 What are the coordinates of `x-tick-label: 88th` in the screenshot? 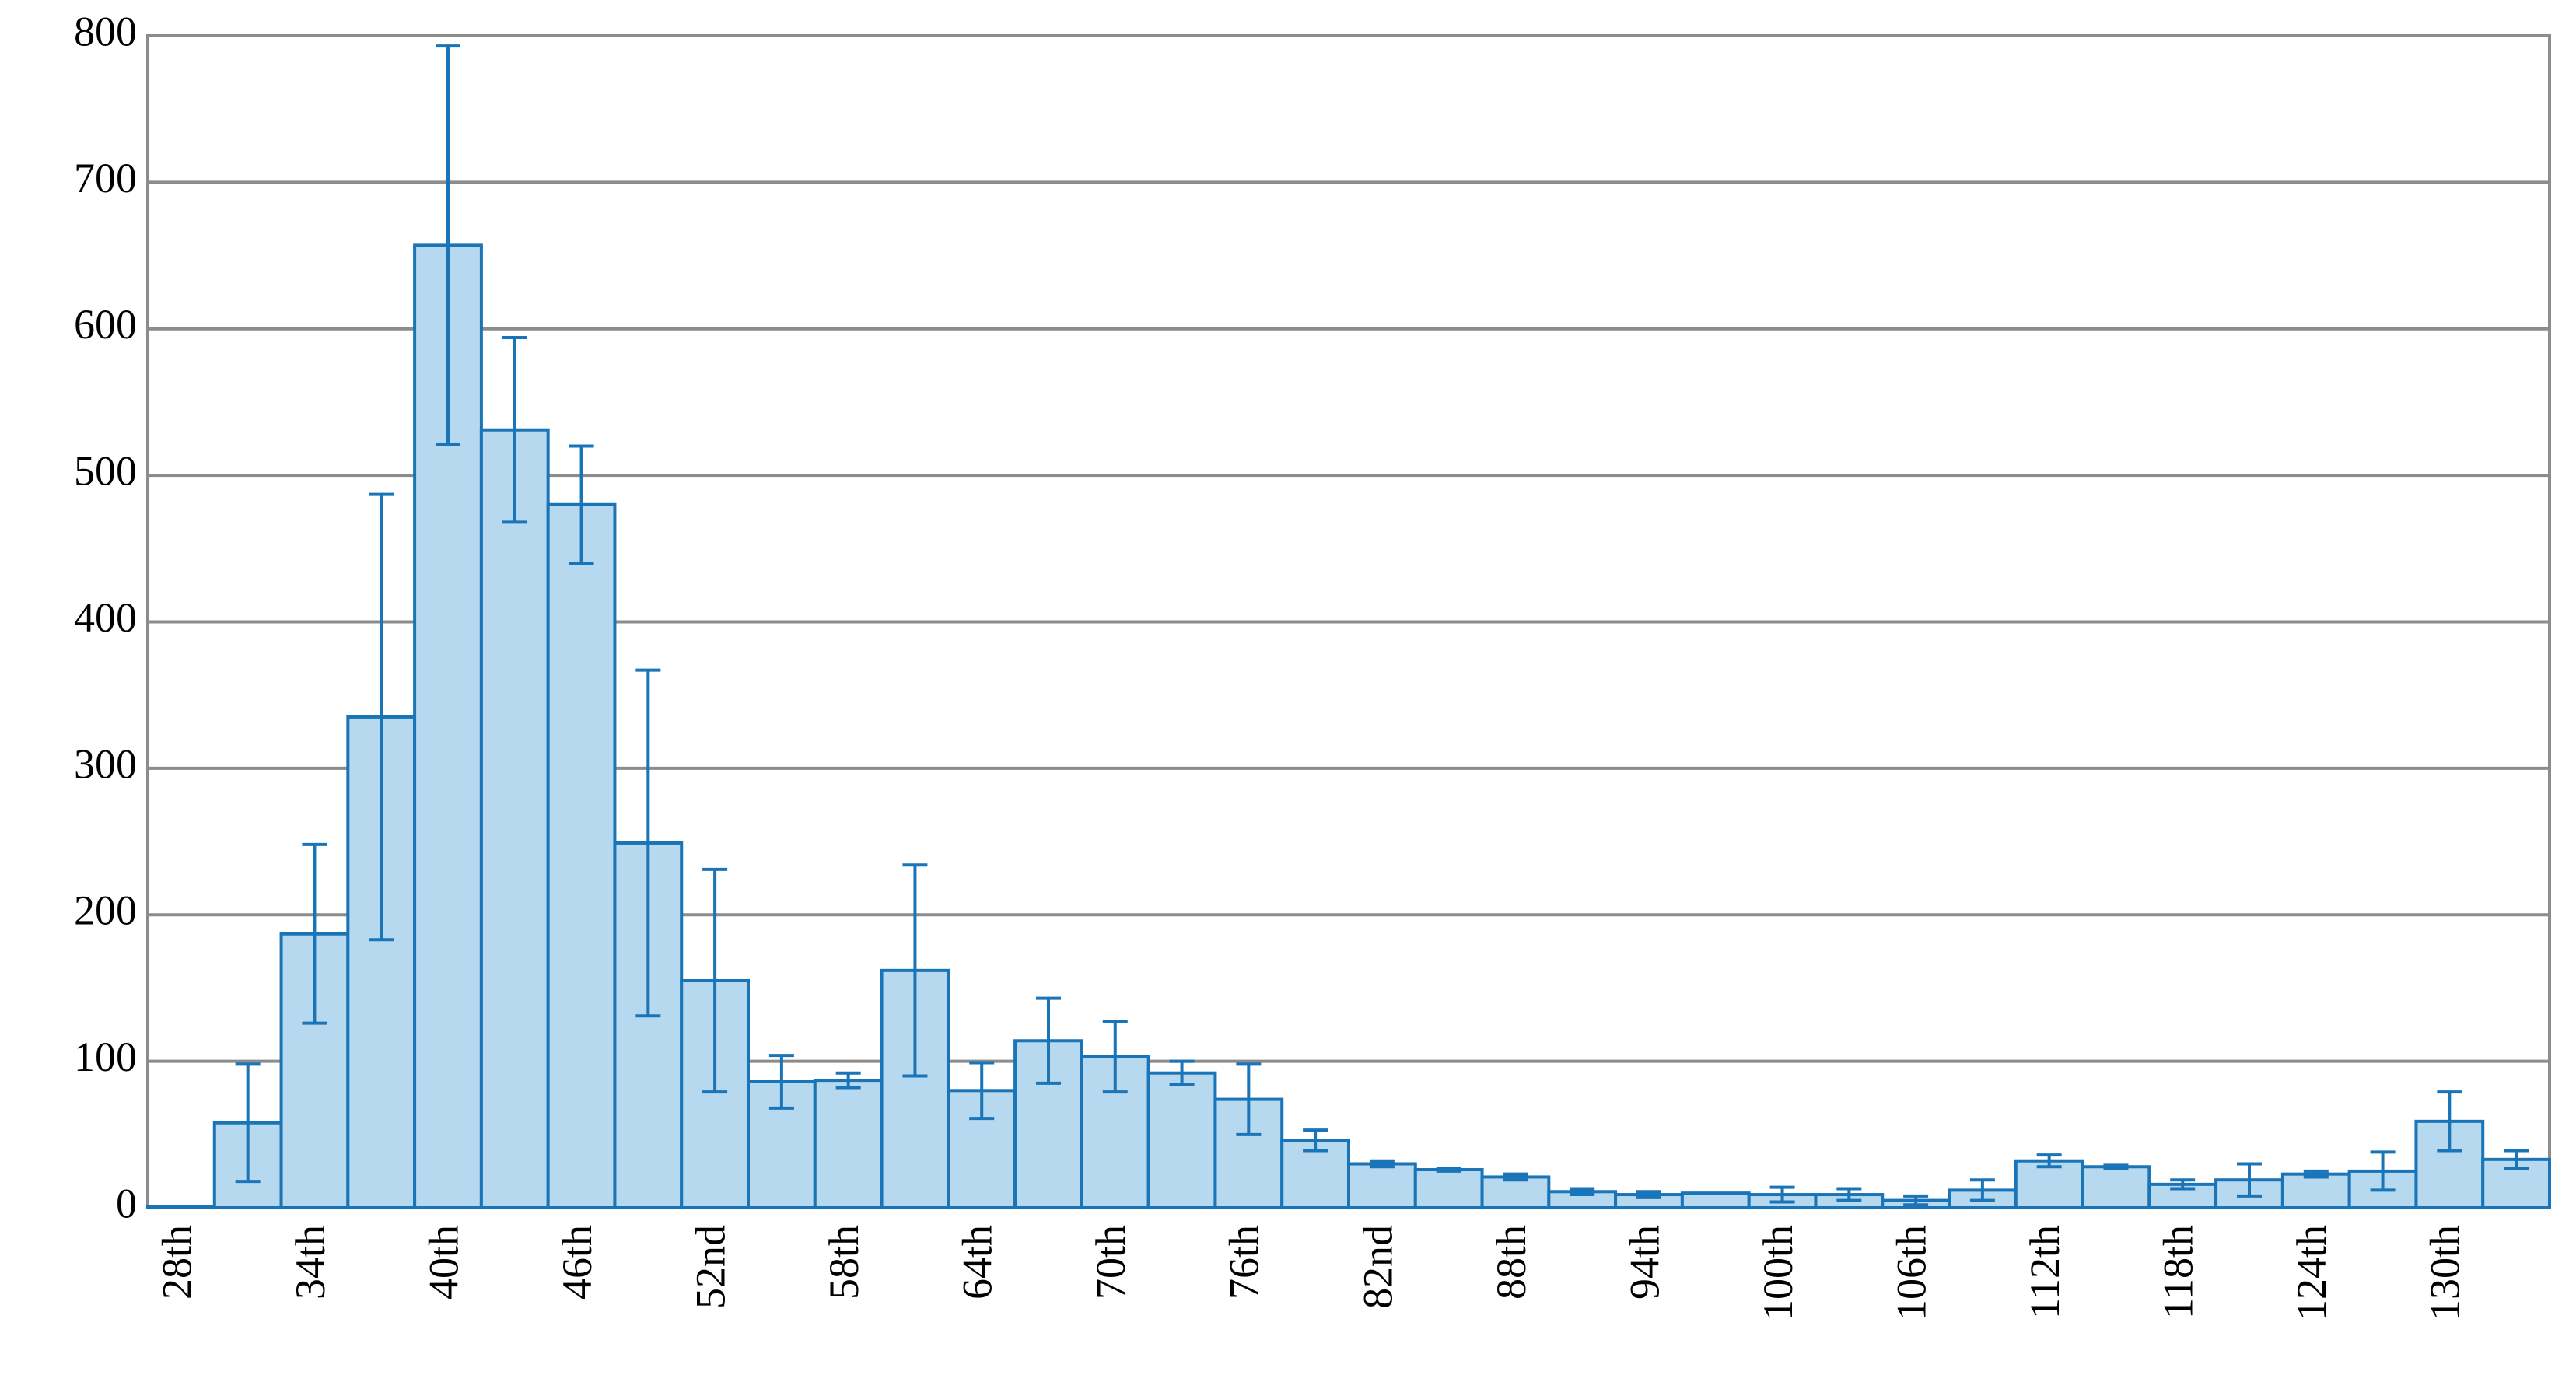 It's located at (1511, 1262).